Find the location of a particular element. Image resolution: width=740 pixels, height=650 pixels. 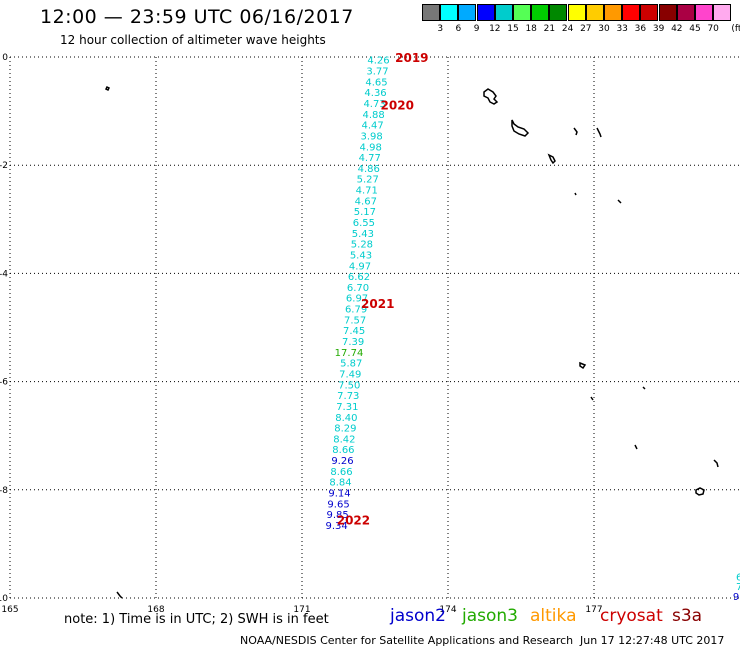

scale-label: 24 is located at coordinates (567, 29).